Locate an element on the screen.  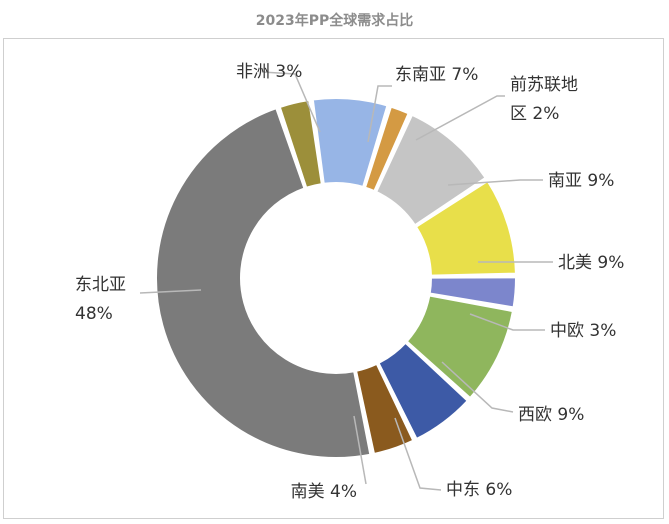
data-label-前苏联地区-1: 前苏联地 is located at coordinates (544, 85).